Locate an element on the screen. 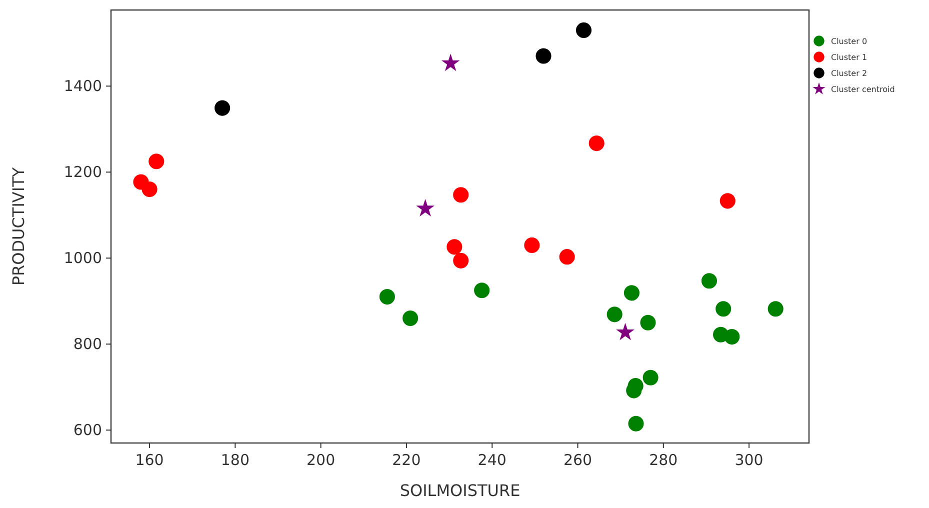 Image resolution: width=929 pixels, height=508 pixels. y-tick-label: 1400 is located at coordinates (83, 86).